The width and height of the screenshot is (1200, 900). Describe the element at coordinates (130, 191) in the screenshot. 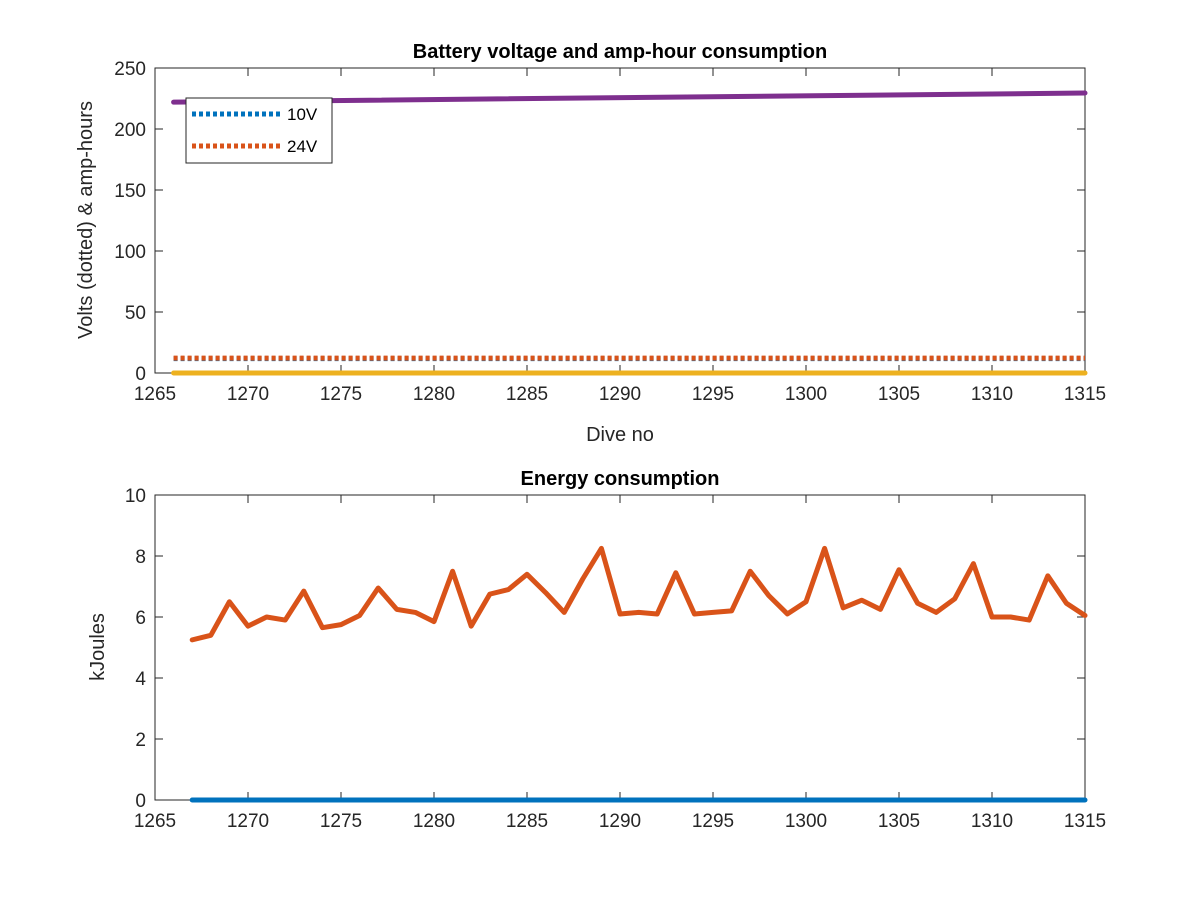

I see `y-tick-label: 150` at that location.